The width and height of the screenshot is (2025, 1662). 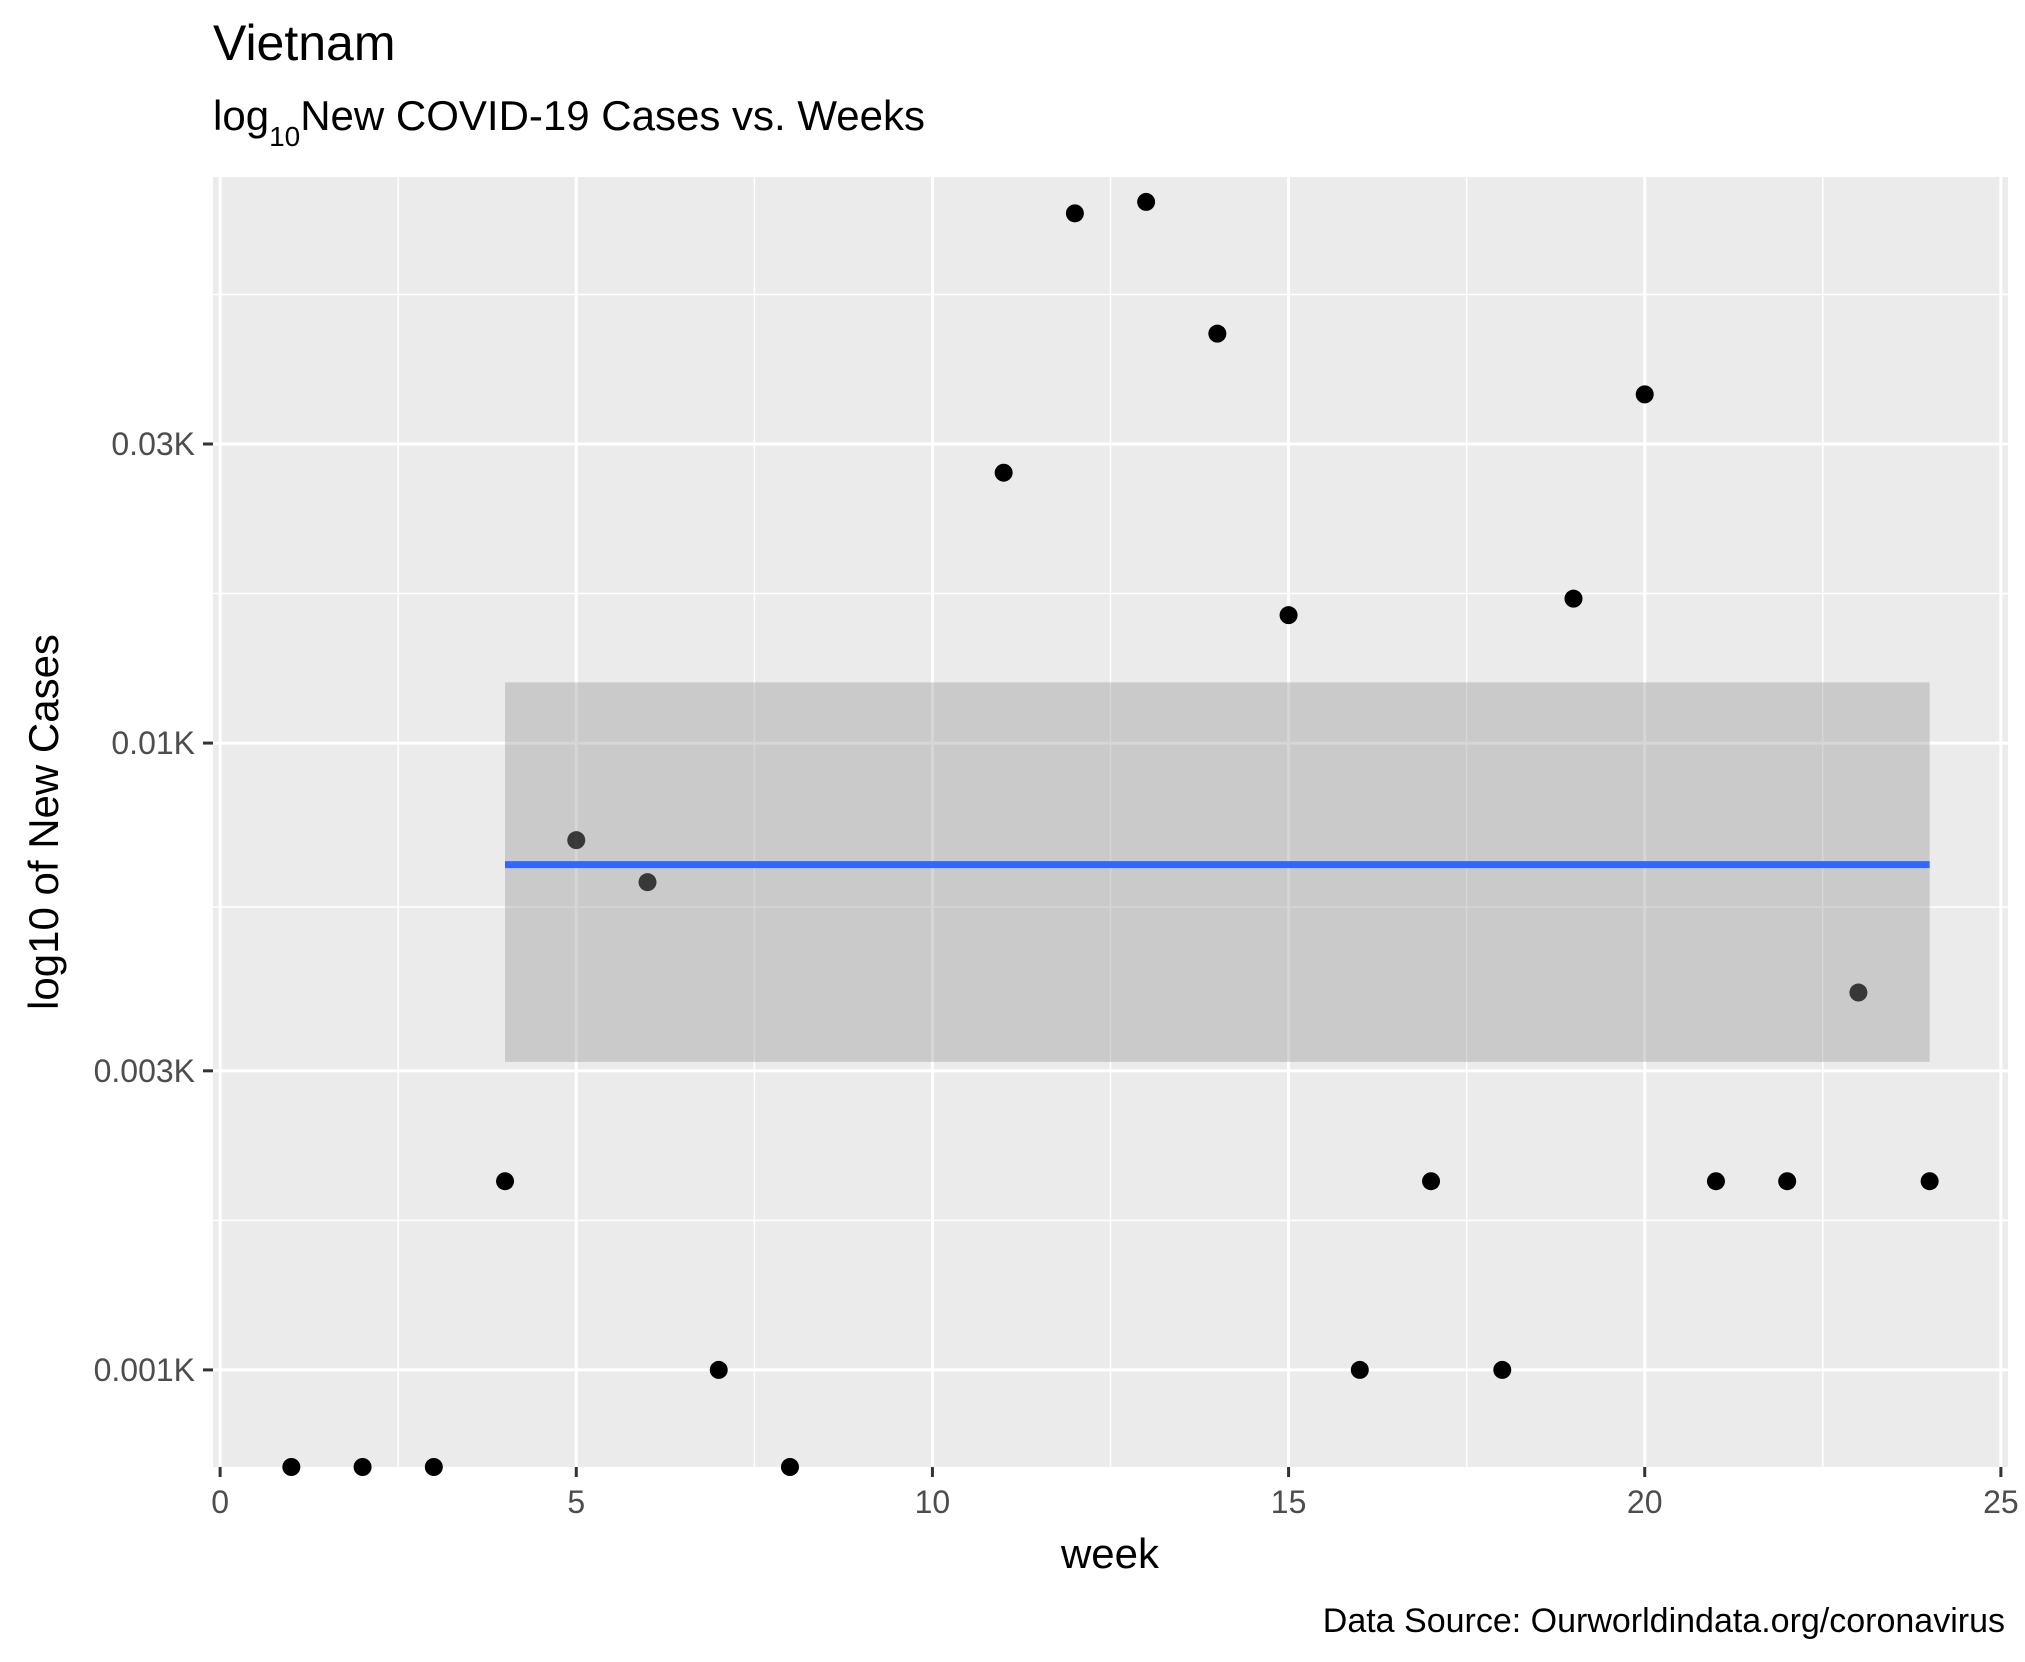 What do you see at coordinates (576, 1502) in the screenshot?
I see `x-tick-label: 5` at bounding box center [576, 1502].